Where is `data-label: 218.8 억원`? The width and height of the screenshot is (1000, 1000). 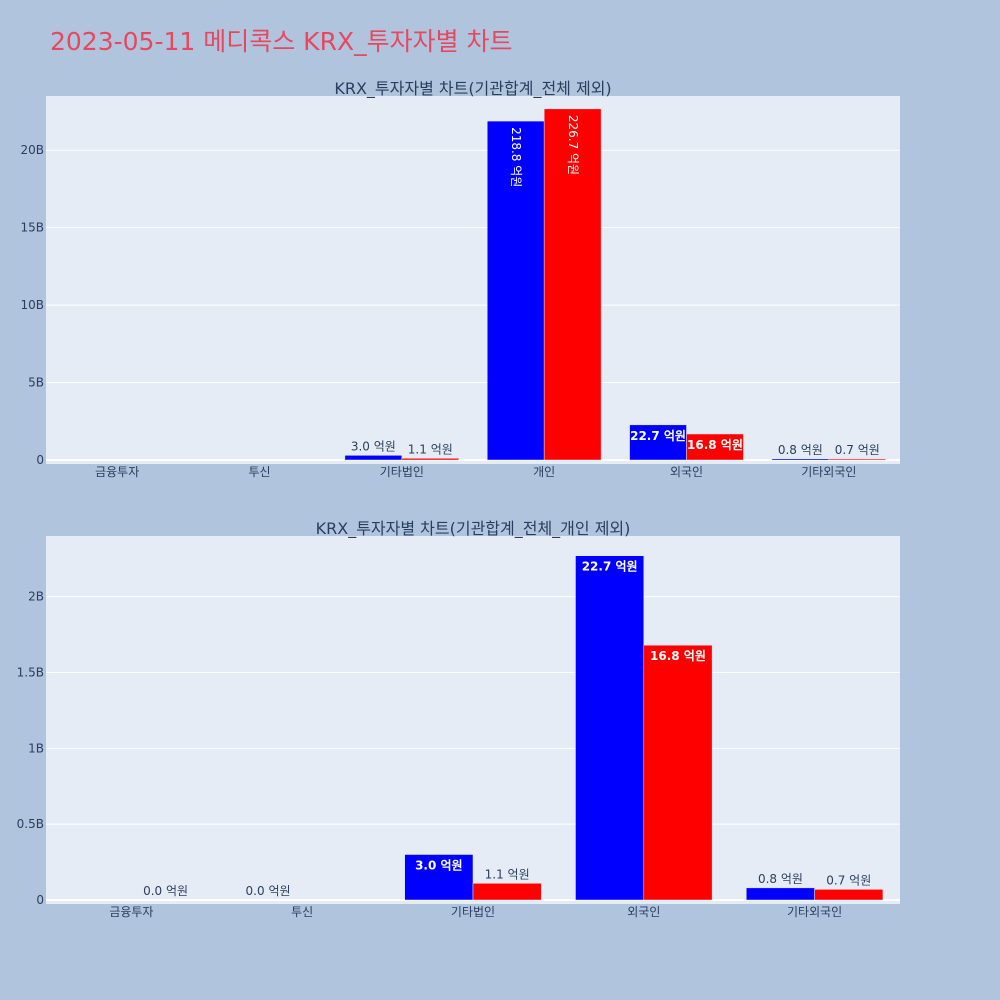
data-label: 218.8 억원 is located at coordinates (516, 157).